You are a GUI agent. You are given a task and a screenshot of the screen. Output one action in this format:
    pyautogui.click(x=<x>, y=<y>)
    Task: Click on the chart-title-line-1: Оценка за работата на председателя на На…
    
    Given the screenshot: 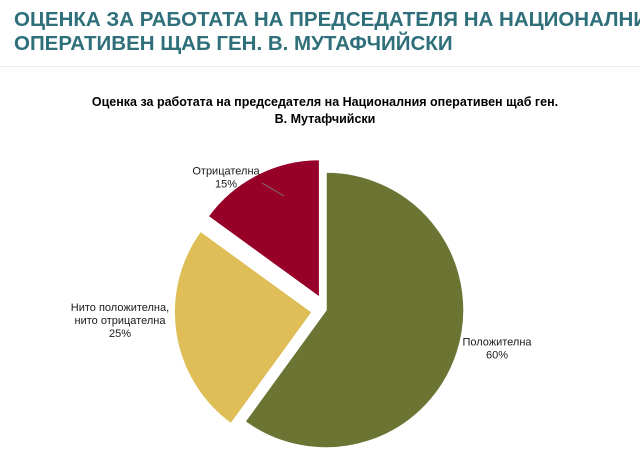 What is the action you would take?
    pyautogui.click(x=325, y=102)
    